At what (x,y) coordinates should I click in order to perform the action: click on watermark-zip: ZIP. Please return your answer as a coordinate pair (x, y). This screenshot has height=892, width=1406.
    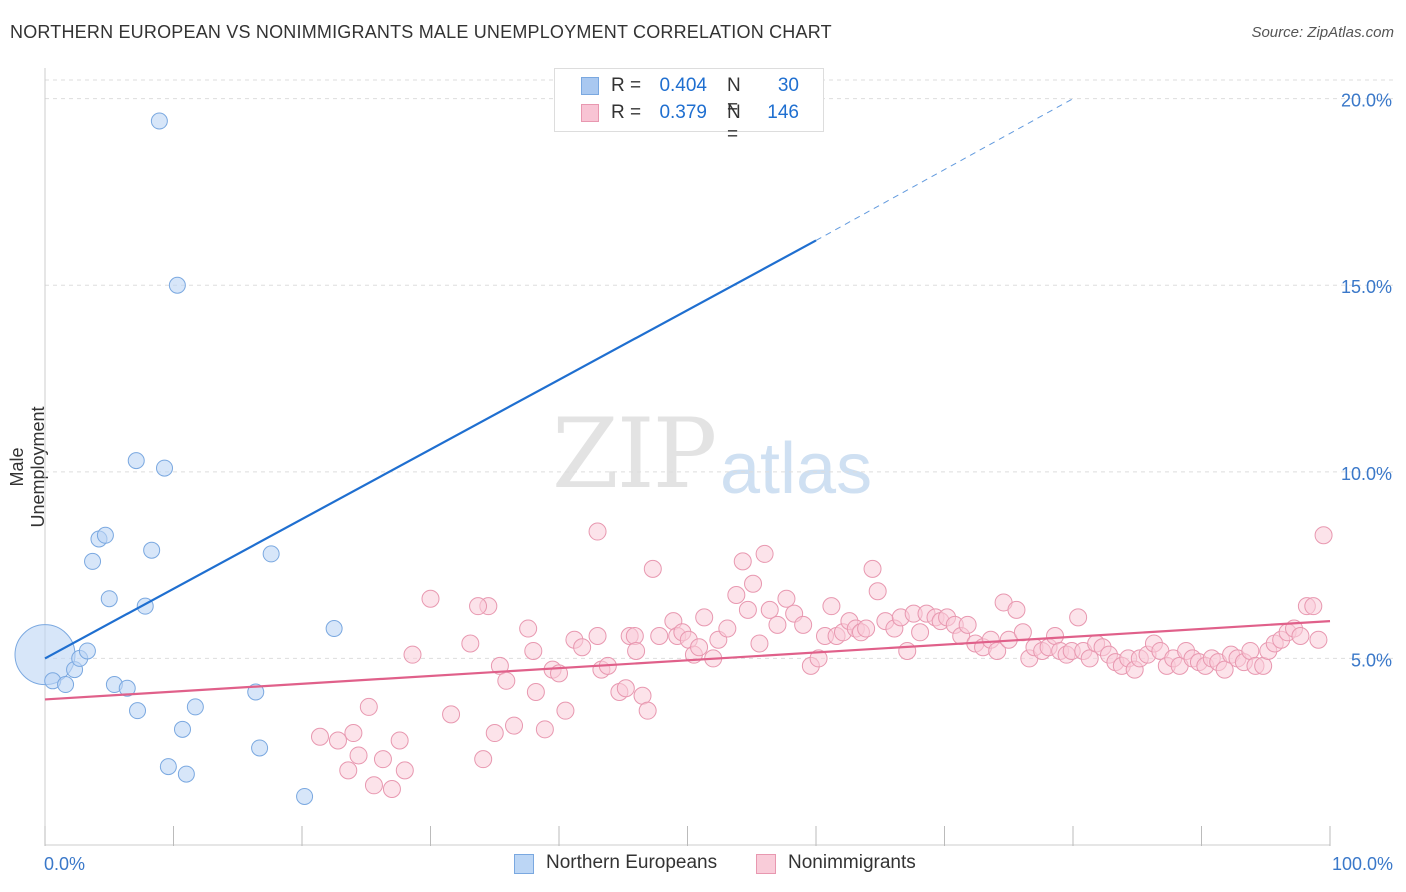
    Looking at the image, I should click on (634, 454).